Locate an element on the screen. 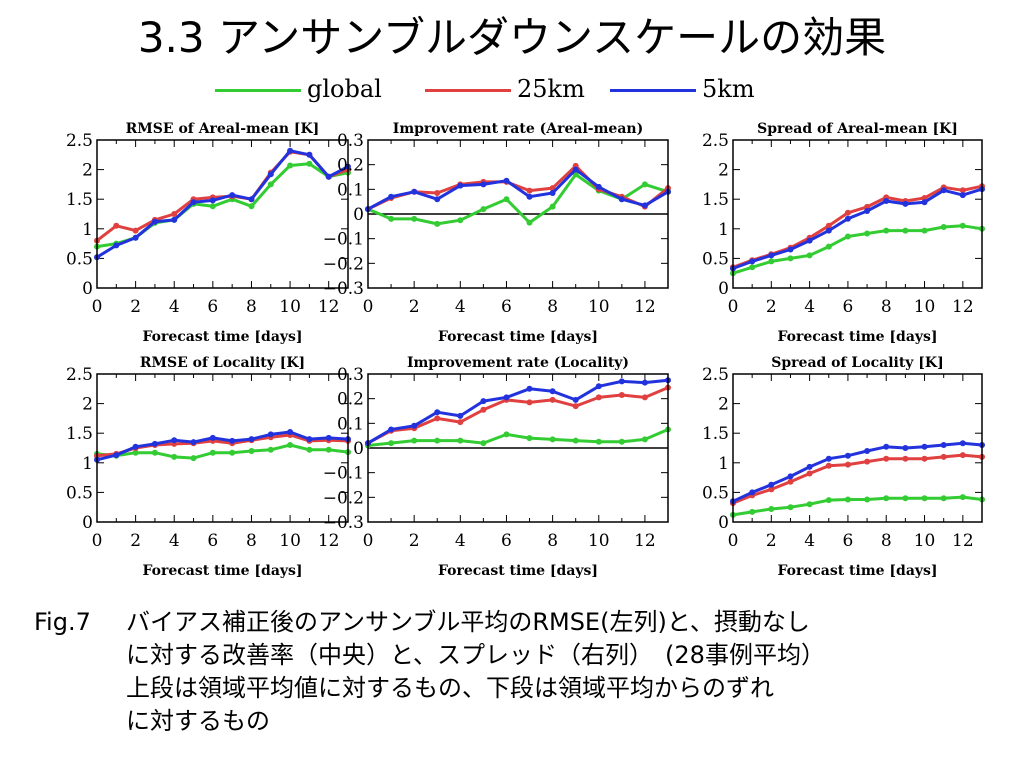 Image resolution: width=1024 pixels, height=768 pixels. y-tick-label: 1 is located at coordinates (723, 230).